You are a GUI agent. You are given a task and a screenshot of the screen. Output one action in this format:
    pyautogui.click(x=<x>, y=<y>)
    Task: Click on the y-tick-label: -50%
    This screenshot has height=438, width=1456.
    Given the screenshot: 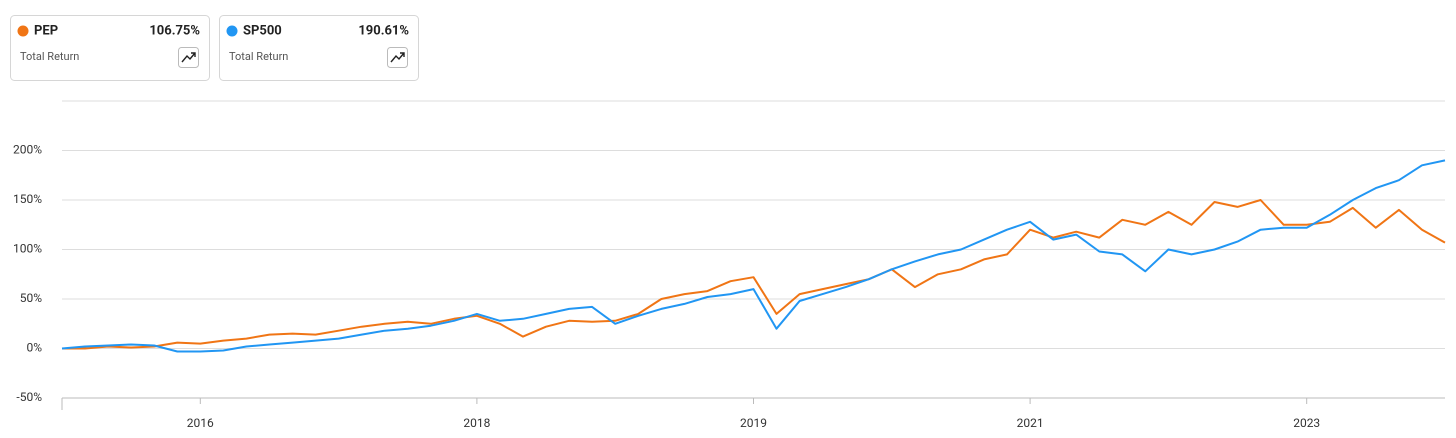 What is the action you would take?
    pyautogui.click(x=29, y=397)
    